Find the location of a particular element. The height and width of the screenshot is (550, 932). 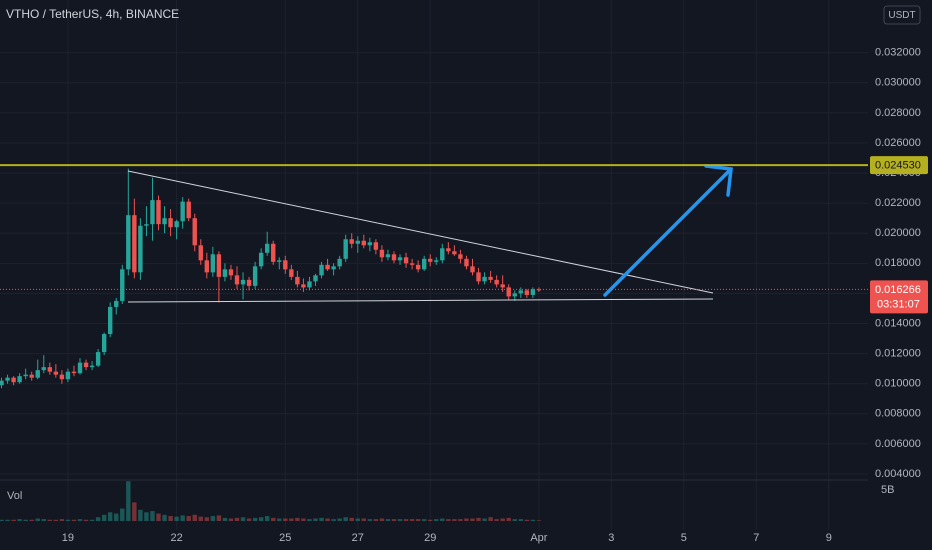

x-tick-label: 22 is located at coordinates (176, 538).